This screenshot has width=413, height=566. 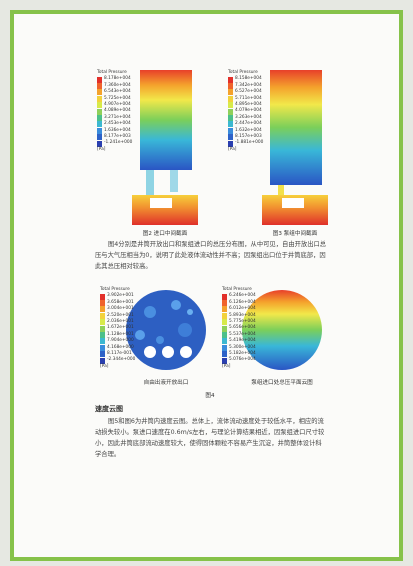 What do you see at coordinates (242, 315) in the screenshot?
I see `legend-value: 5.893e+004` at bounding box center [242, 315].